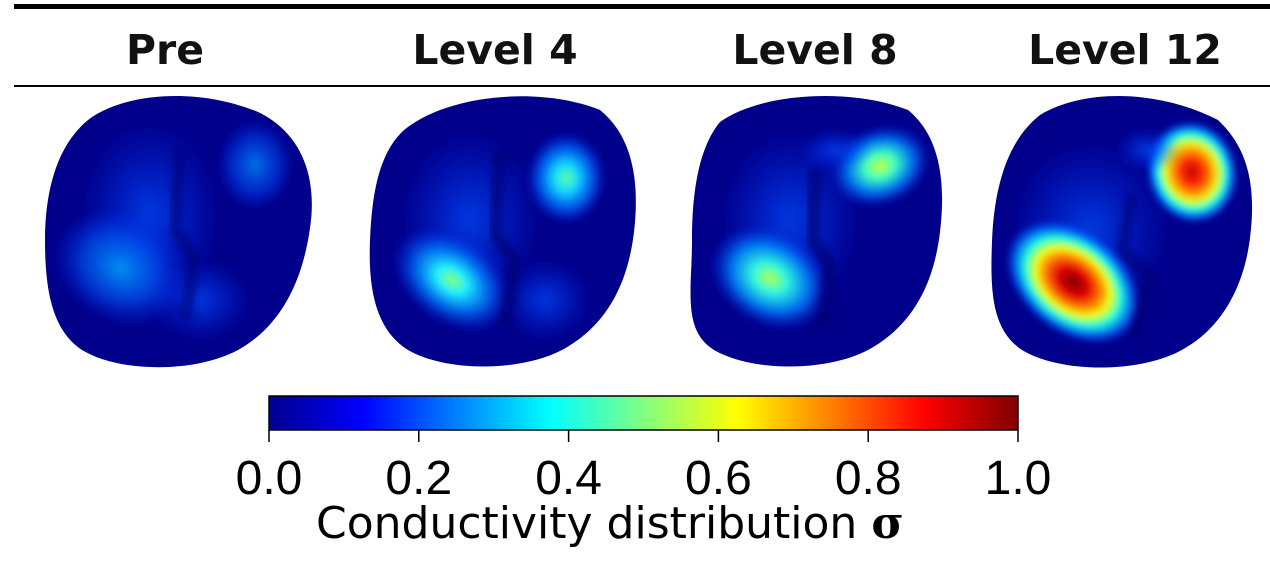 The width and height of the screenshot is (1270, 561). Describe the element at coordinates (643, 413) in the screenshot. I see `colorbar` at that location.